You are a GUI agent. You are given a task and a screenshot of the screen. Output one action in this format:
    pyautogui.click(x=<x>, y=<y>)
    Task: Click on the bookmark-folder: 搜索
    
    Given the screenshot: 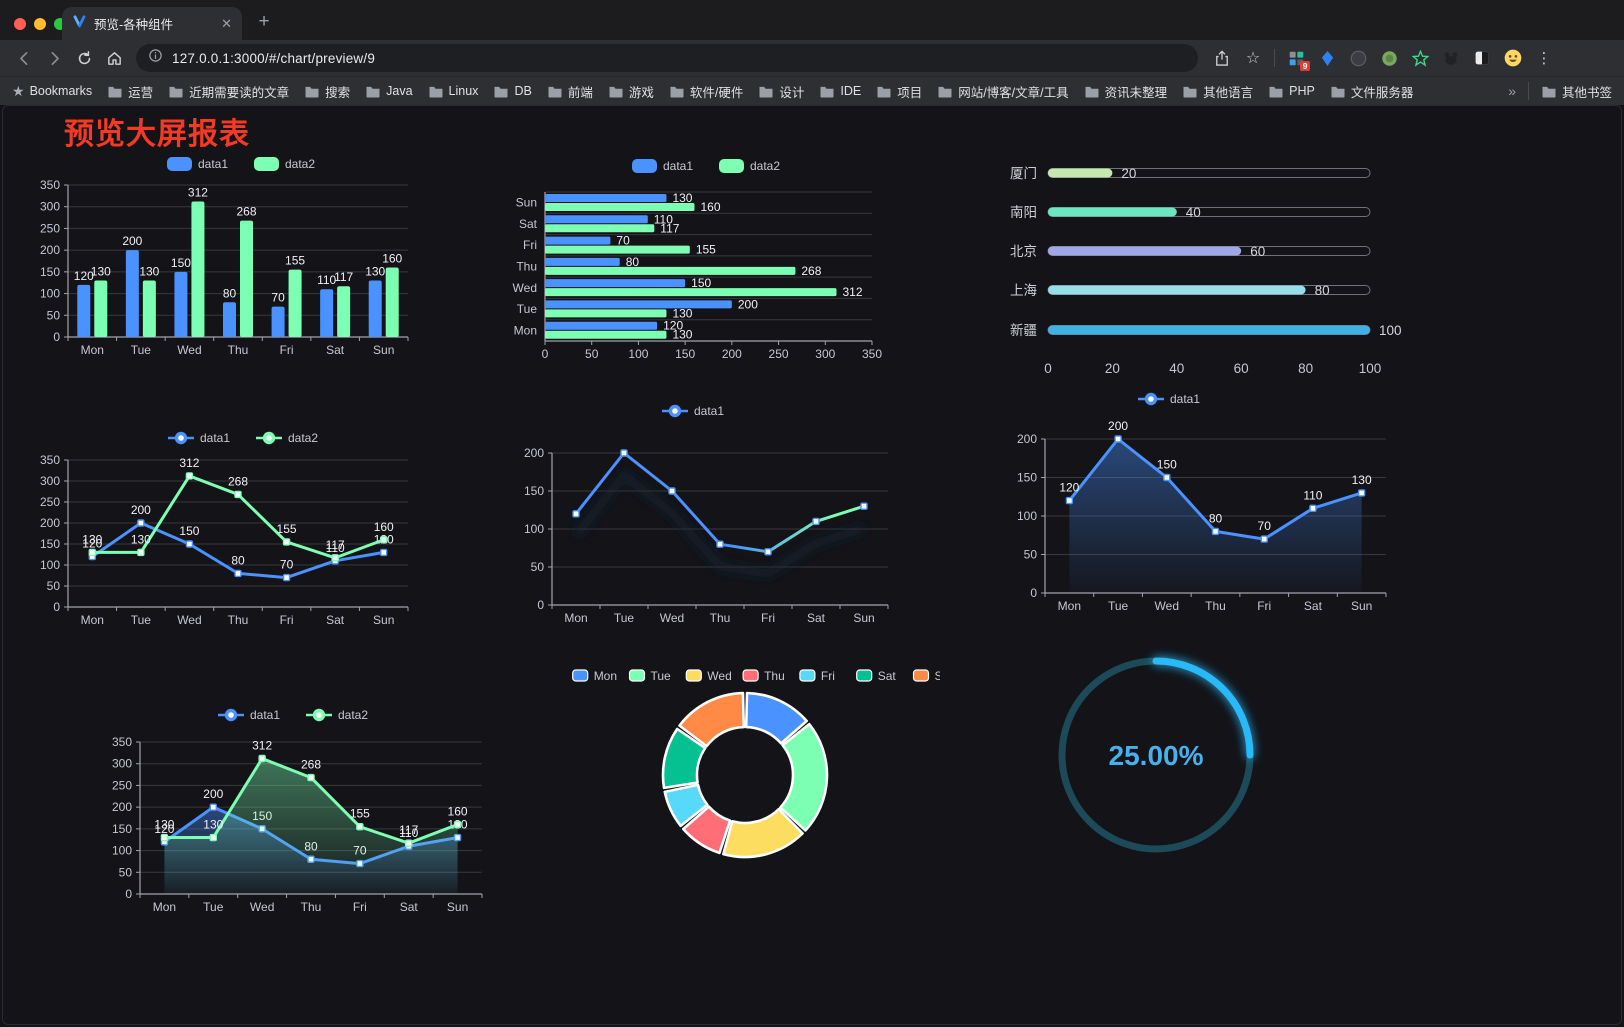 What is the action you would take?
    pyautogui.click(x=327, y=91)
    